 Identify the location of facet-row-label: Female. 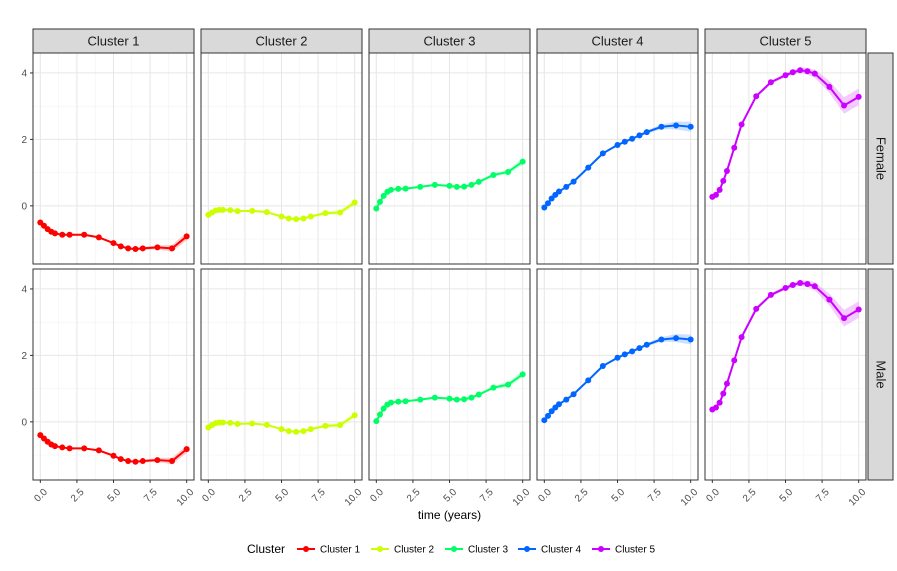
(881, 158).